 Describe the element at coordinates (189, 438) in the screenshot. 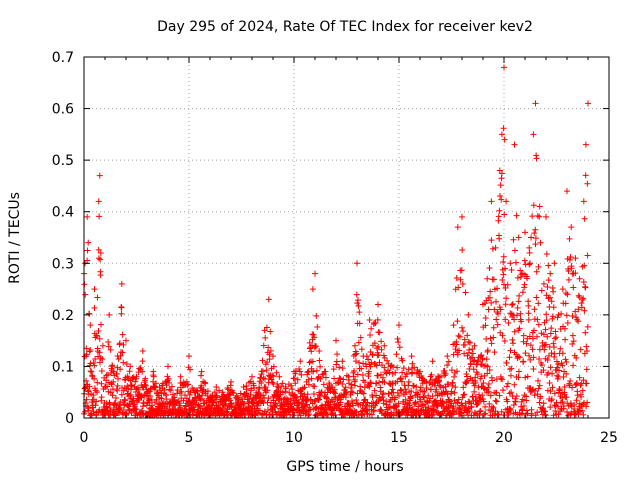

I see `x-tick-label: 5` at that location.